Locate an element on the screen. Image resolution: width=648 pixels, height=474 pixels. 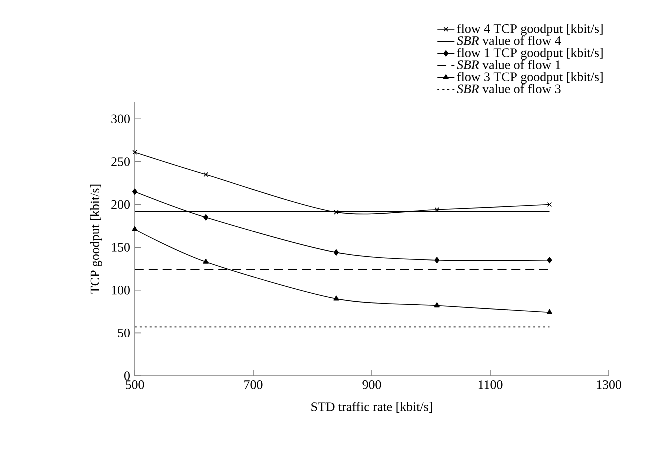
y-tick-label: 0 is located at coordinates (127, 376).